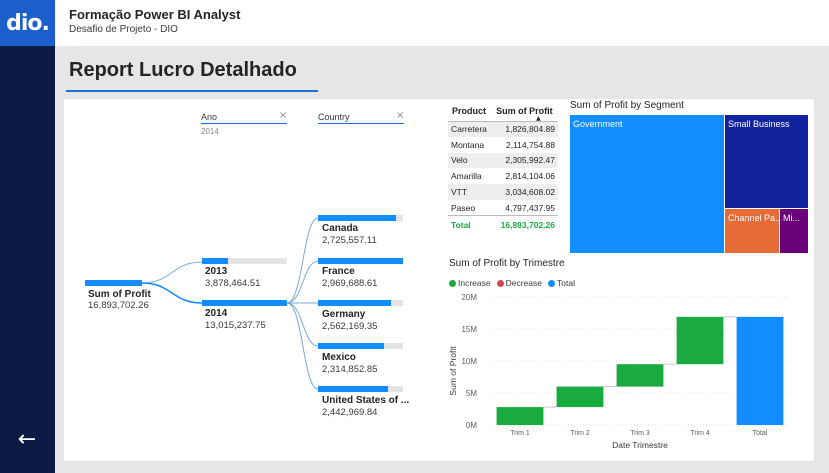 The width and height of the screenshot is (829, 473). I want to click on table-header-row: Product Sum of Profit ▲, so click(503, 112).